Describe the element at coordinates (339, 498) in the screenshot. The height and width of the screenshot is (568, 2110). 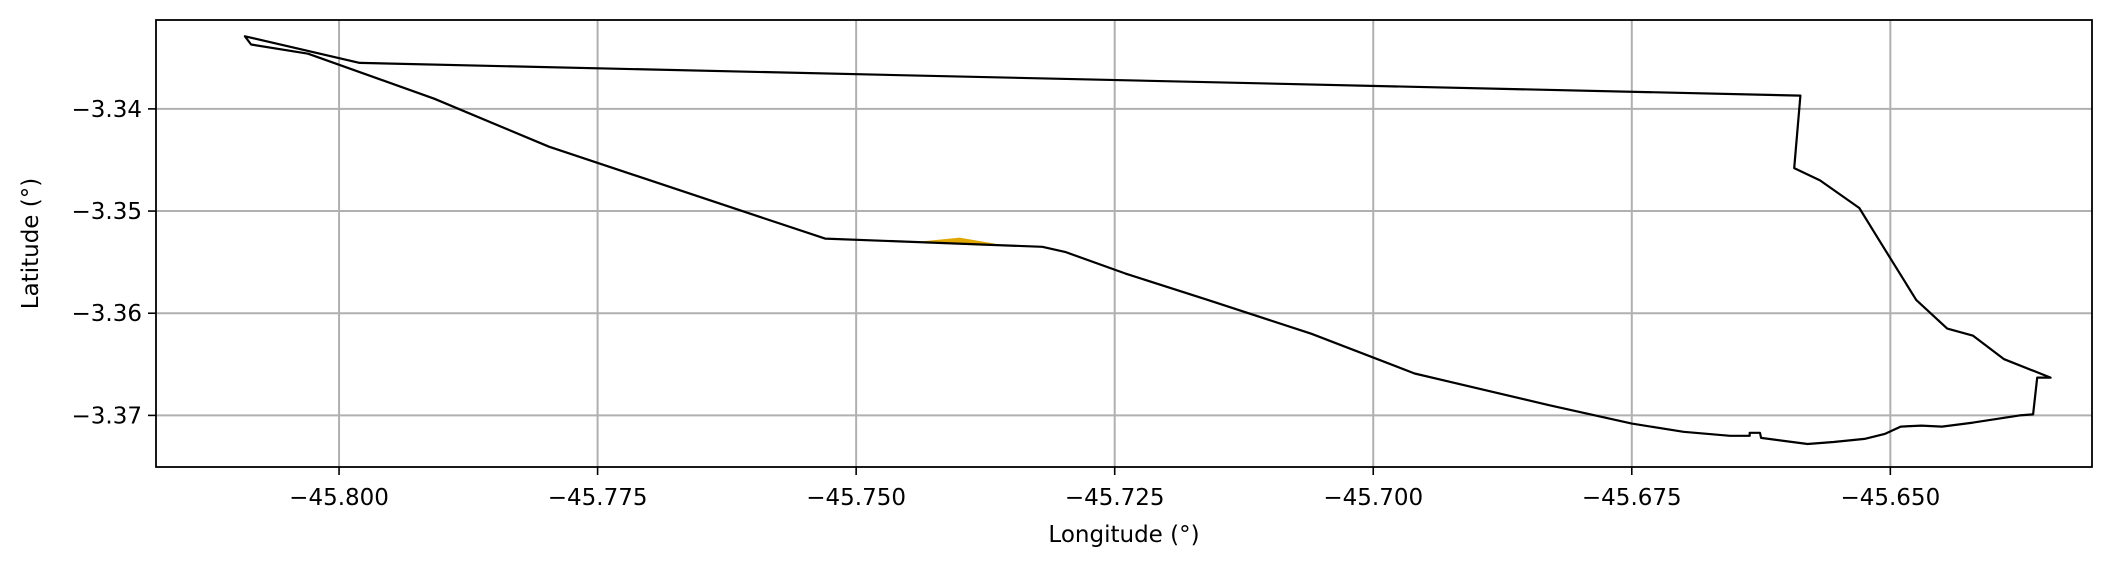
I see `x-tick-label: −45.800` at that location.